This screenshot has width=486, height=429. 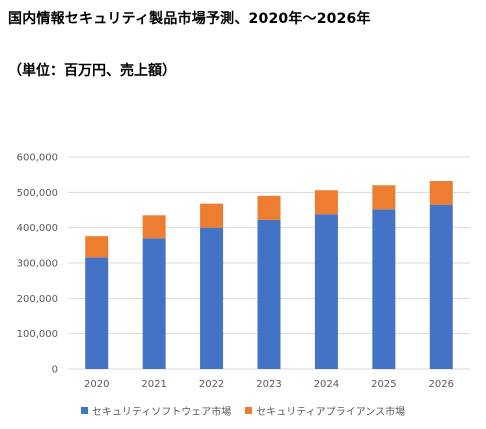 What do you see at coordinates (154, 303) in the screenshot?
I see `bar-software-2021` at bounding box center [154, 303].